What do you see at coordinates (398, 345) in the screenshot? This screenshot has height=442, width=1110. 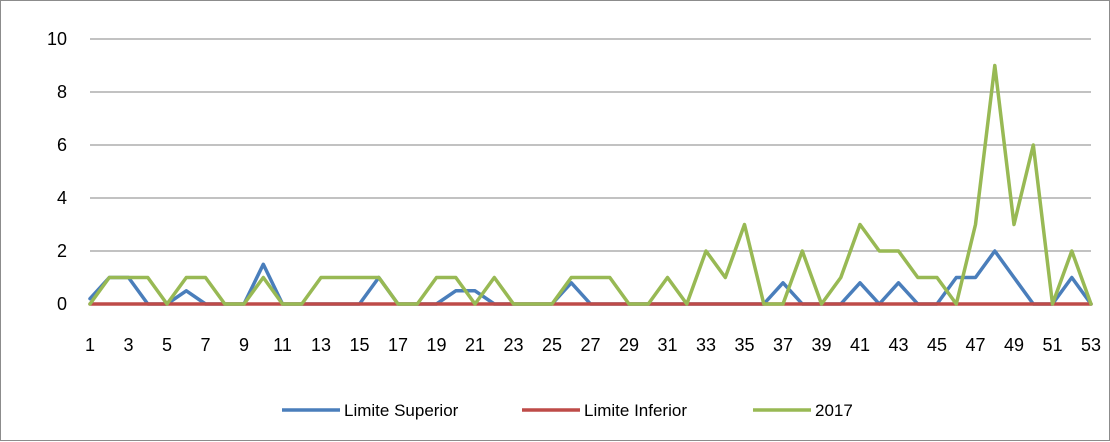 I see `x-tick-label: 17` at bounding box center [398, 345].